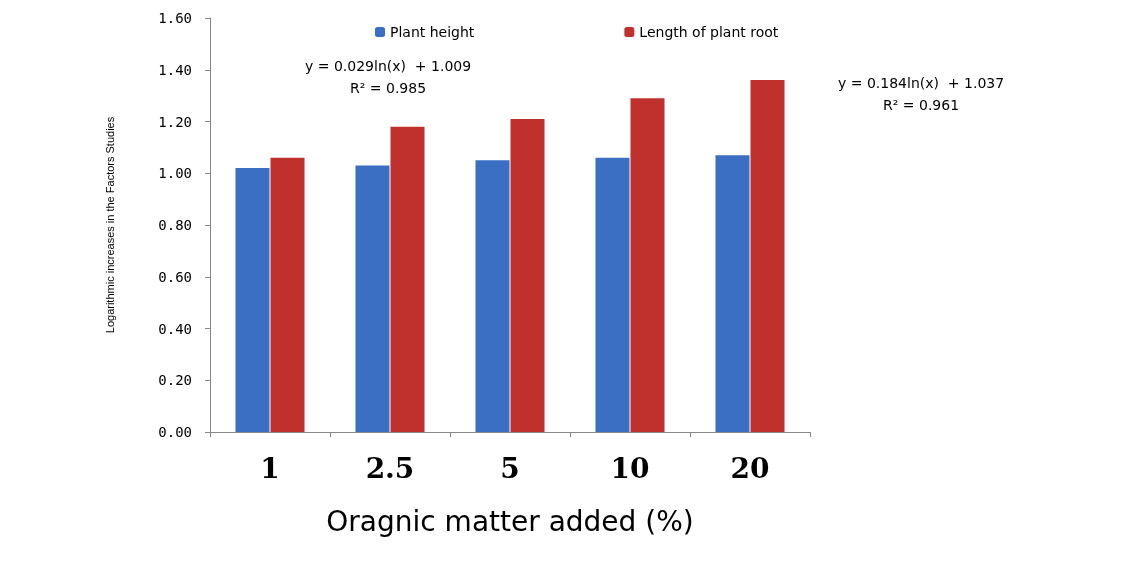 The width and height of the screenshot is (1127, 561). What do you see at coordinates (175, 328) in the screenshot?
I see `y-tick-label: 0.40` at bounding box center [175, 328].